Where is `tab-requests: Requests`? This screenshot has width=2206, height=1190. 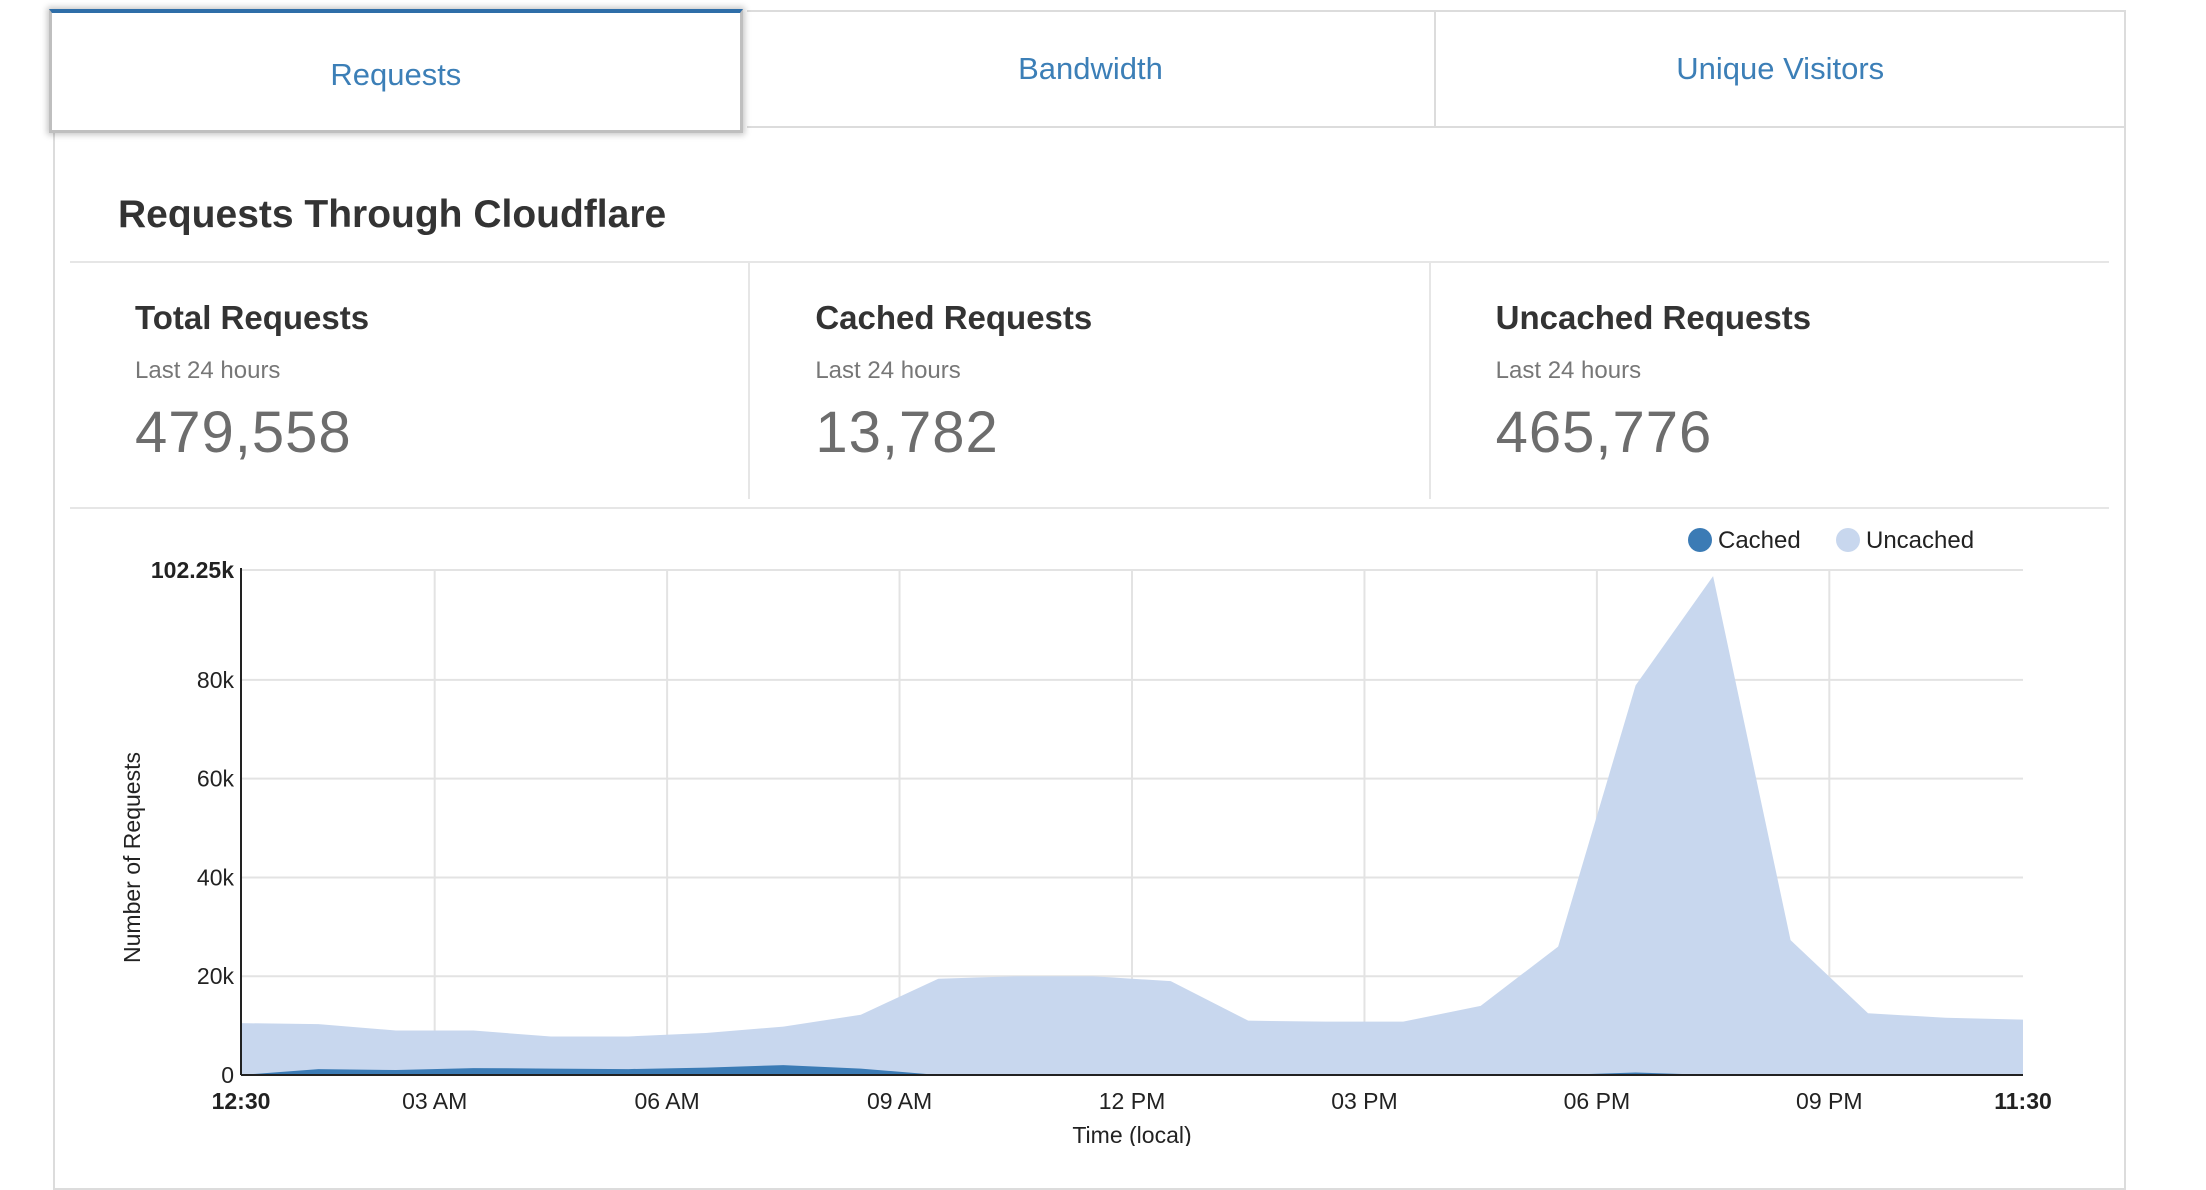 tab-requests: Requests is located at coordinates (396, 71).